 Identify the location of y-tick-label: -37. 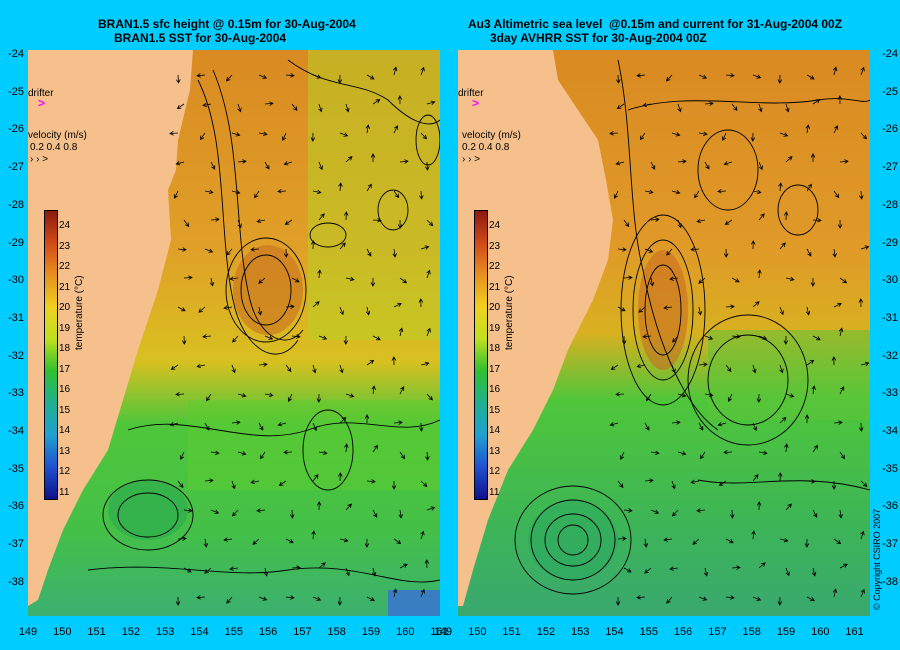
(16, 544).